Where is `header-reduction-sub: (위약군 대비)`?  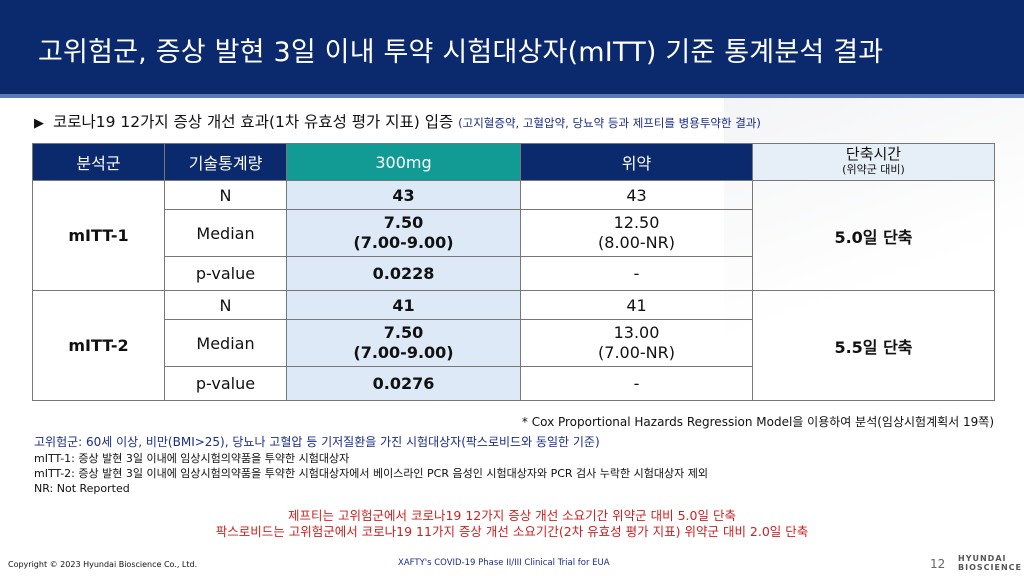 header-reduction-sub: (위약군 대비) is located at coordinates (873, 169).